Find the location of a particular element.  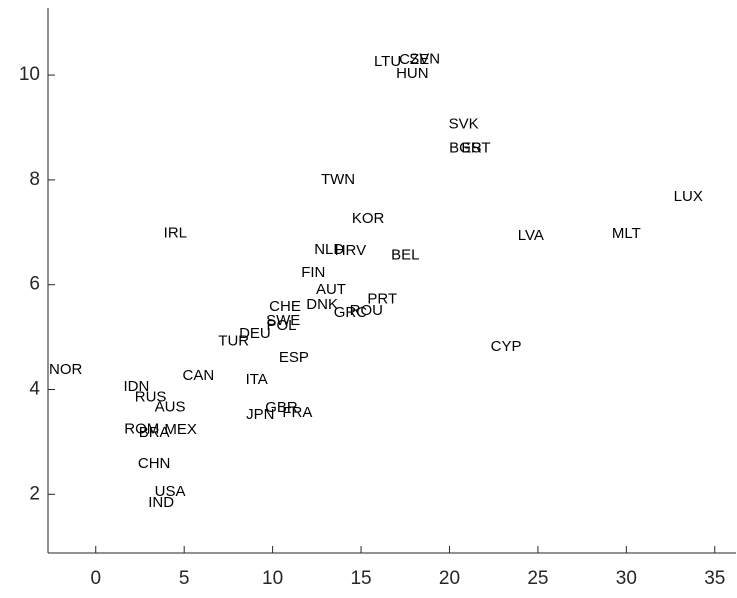

x-tick-label: 25 is located at coordinates (537, 578).